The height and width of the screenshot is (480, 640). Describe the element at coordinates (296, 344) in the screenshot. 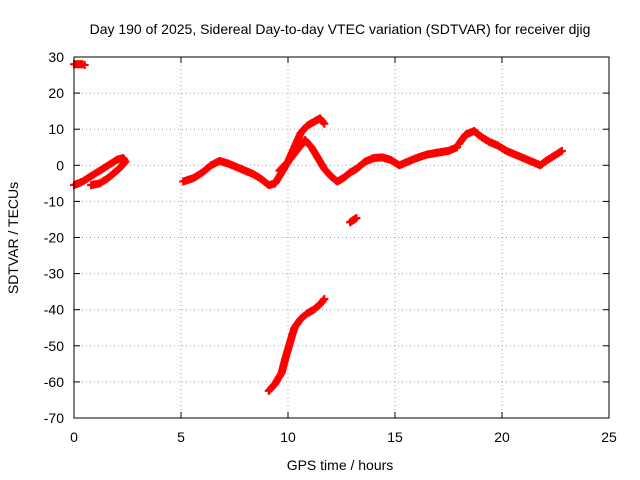

I see `series-seg-dip` at that location.